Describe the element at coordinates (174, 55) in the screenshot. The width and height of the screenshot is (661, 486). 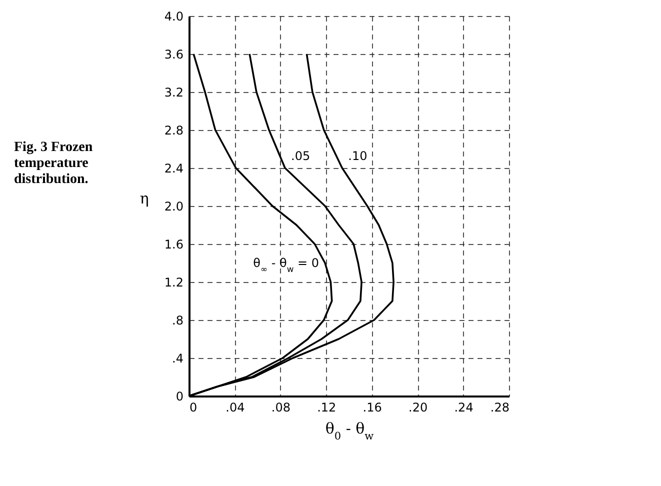
I see `y-tick-label: 3.6` at that location.